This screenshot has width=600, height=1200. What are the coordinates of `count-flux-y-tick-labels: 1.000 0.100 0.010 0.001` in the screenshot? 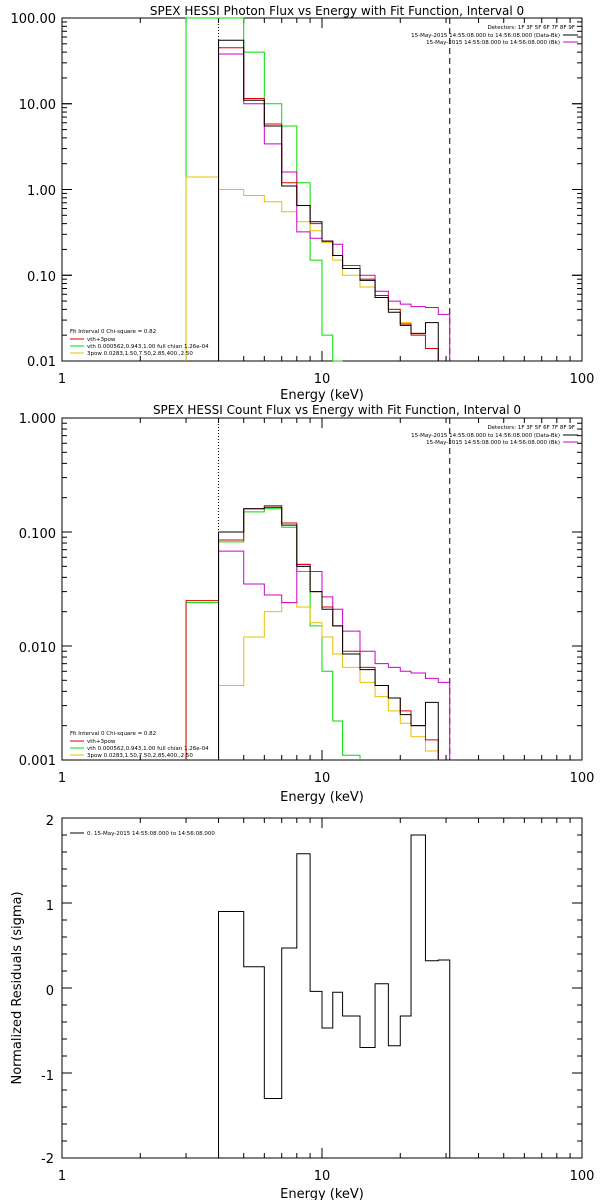 It's located at (37, 590).